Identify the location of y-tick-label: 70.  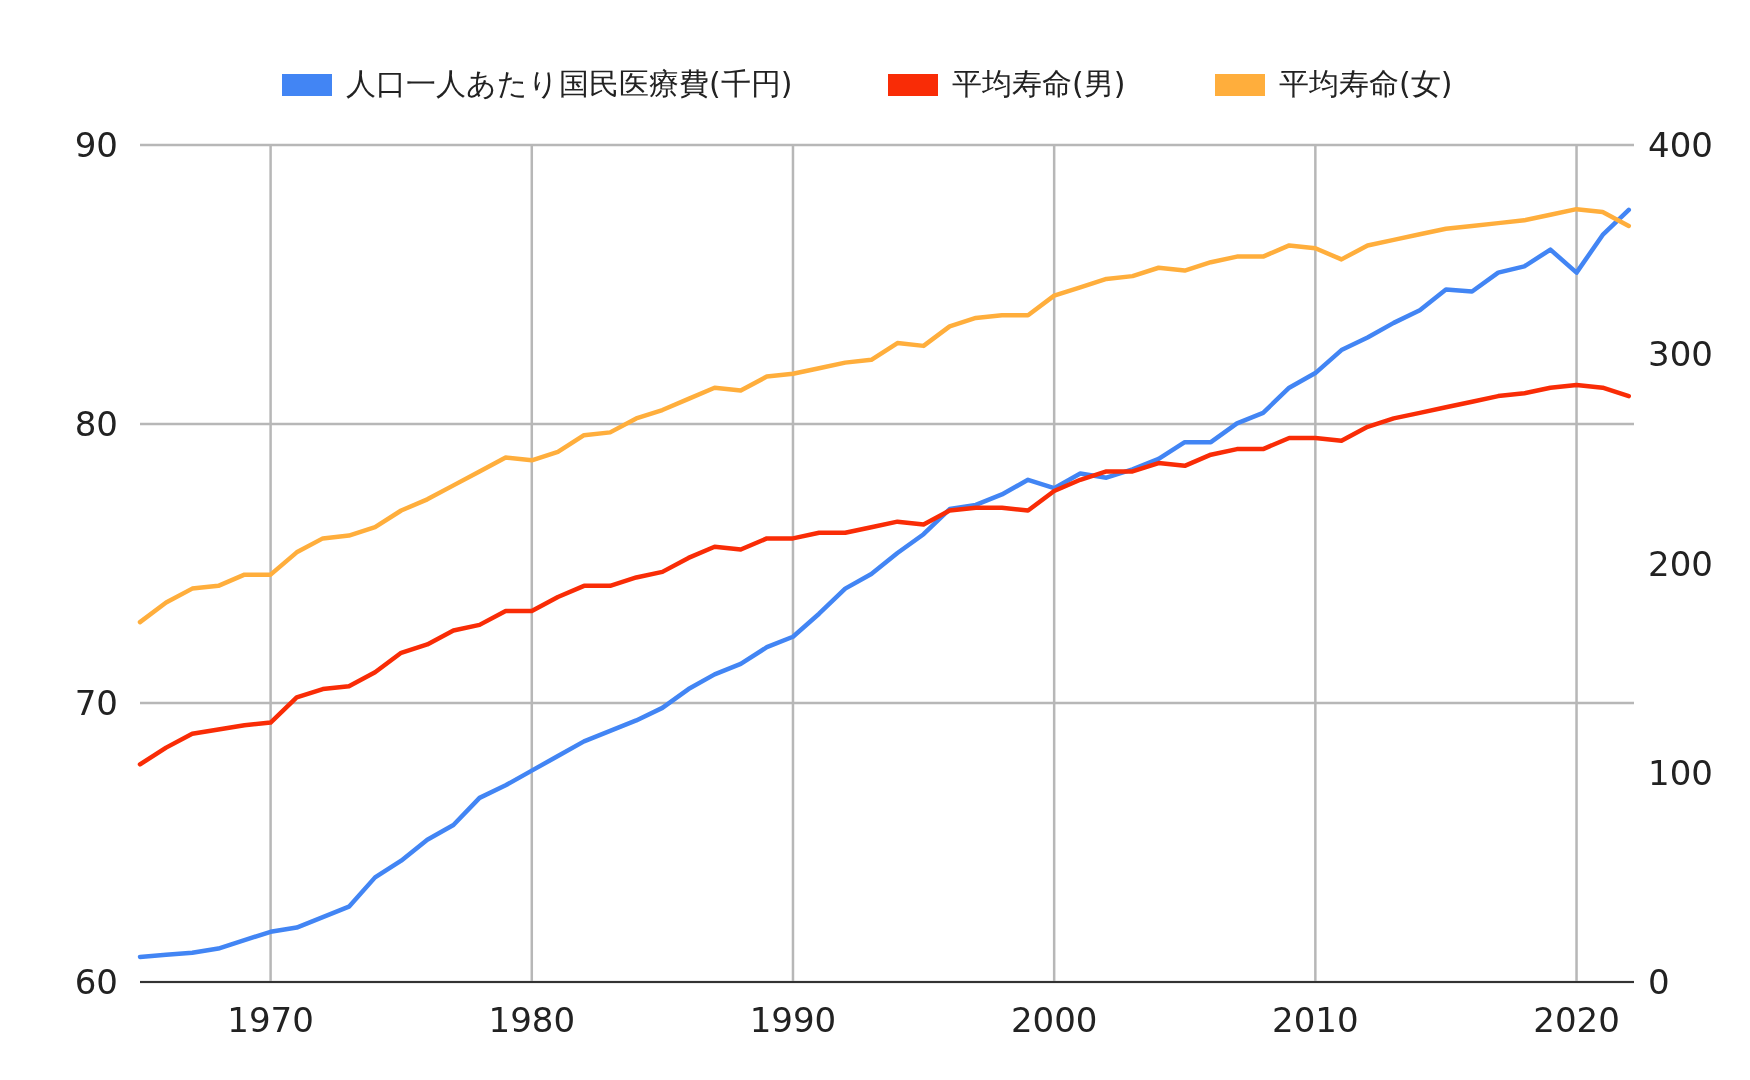
(96, 703).